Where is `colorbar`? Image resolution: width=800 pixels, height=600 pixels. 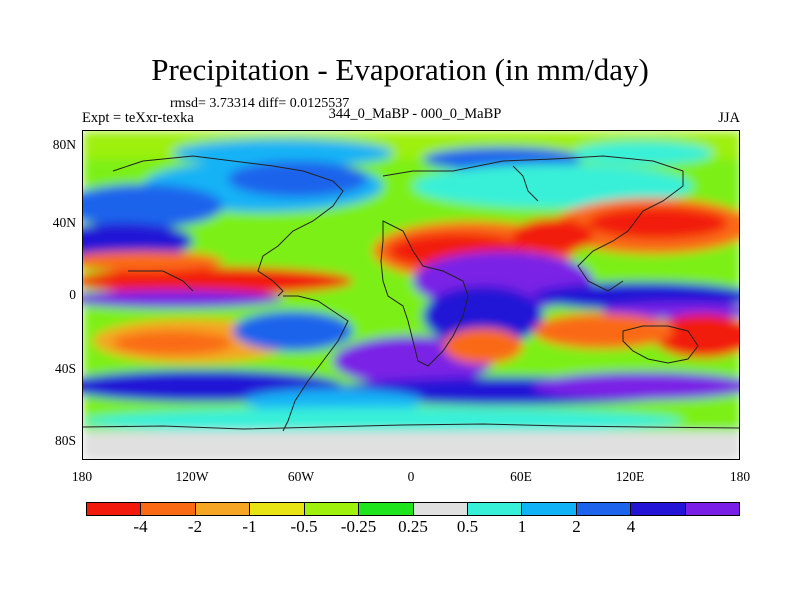 colorbar is located at coordinates (413, 509).